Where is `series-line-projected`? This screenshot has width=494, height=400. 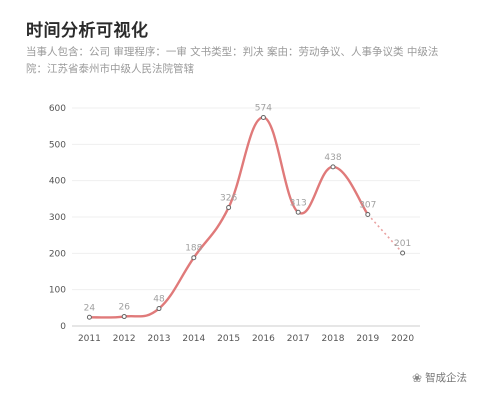
series-line-projected is located at coordinates (385, 233).